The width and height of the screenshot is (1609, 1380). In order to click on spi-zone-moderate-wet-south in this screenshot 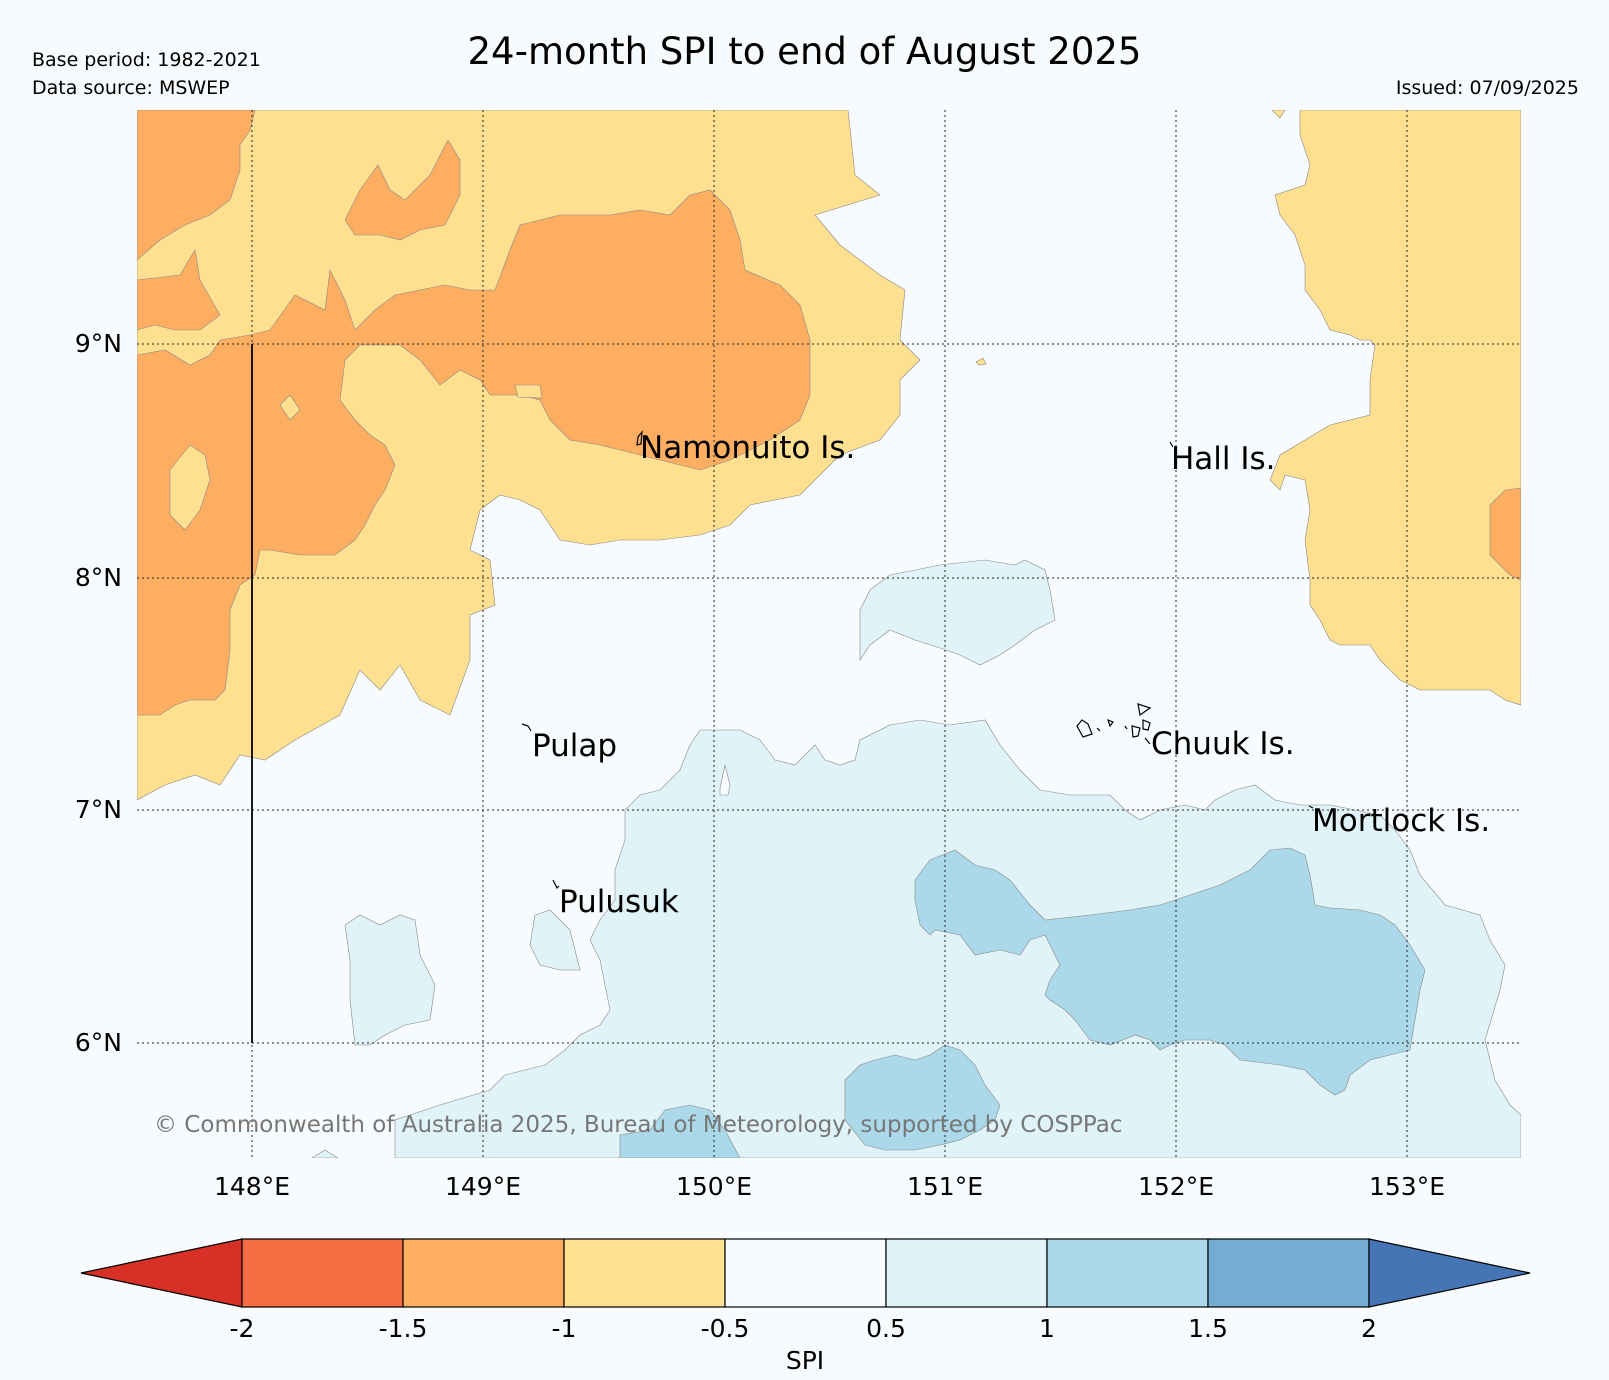, I will do `click(922, 1097)`.